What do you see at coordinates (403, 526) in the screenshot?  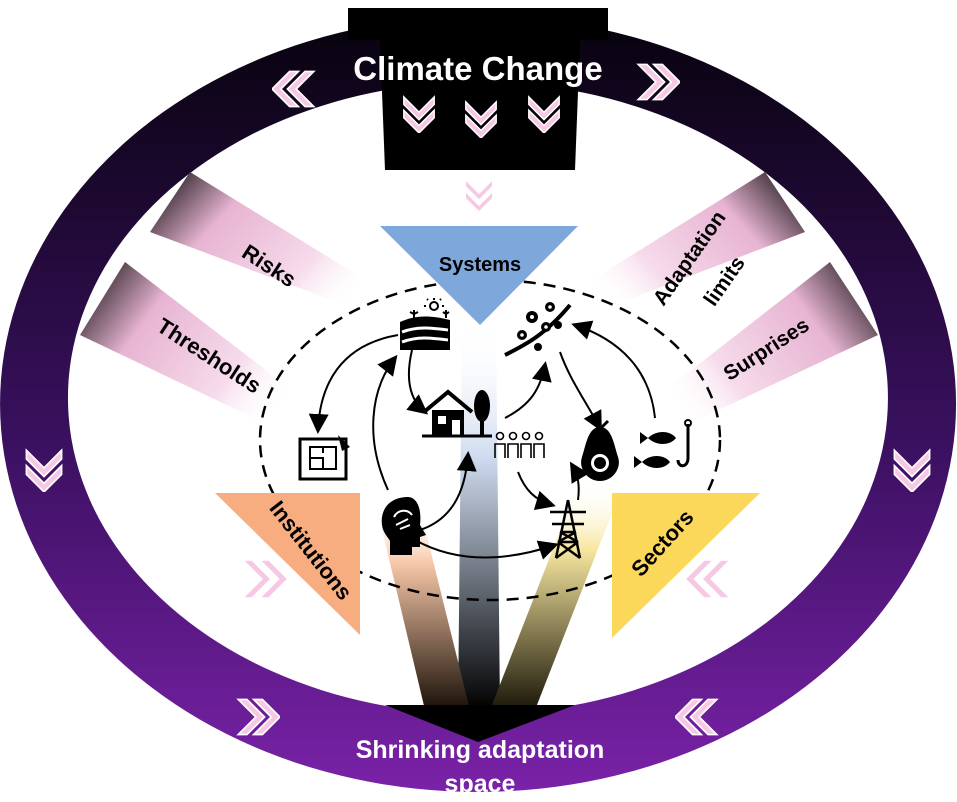 I see `brain-head-icon` at bounding box center [403, 526].